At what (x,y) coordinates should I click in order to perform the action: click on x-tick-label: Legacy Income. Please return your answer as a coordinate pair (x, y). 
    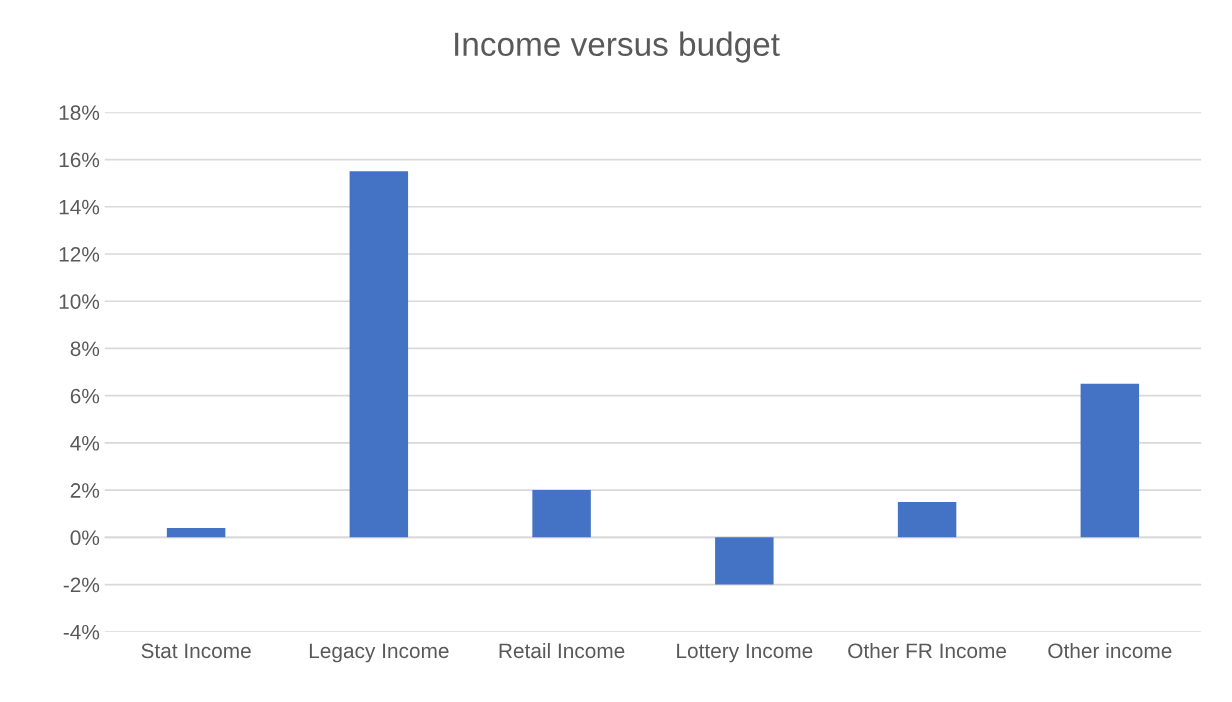
    Looking at the image, I should click on (379, 653).